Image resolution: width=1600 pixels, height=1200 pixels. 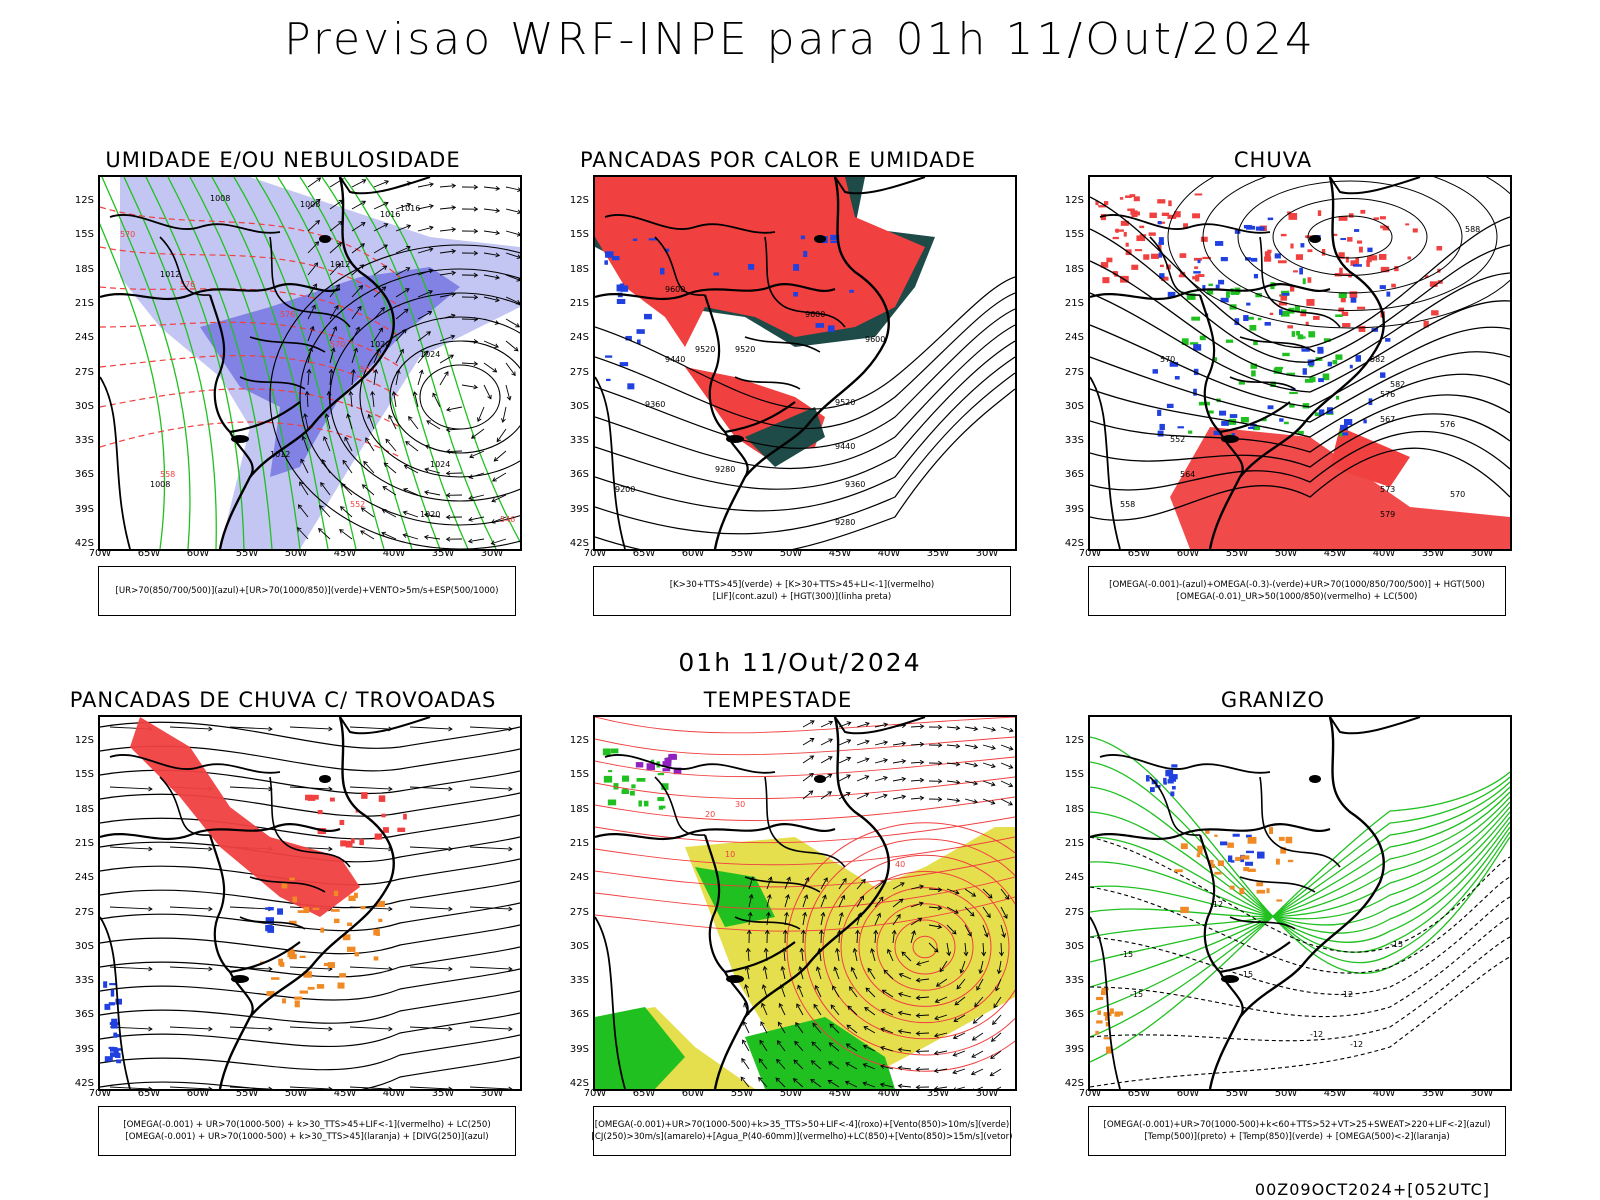 I want to click on coast-north, so click(x=385, y=726).